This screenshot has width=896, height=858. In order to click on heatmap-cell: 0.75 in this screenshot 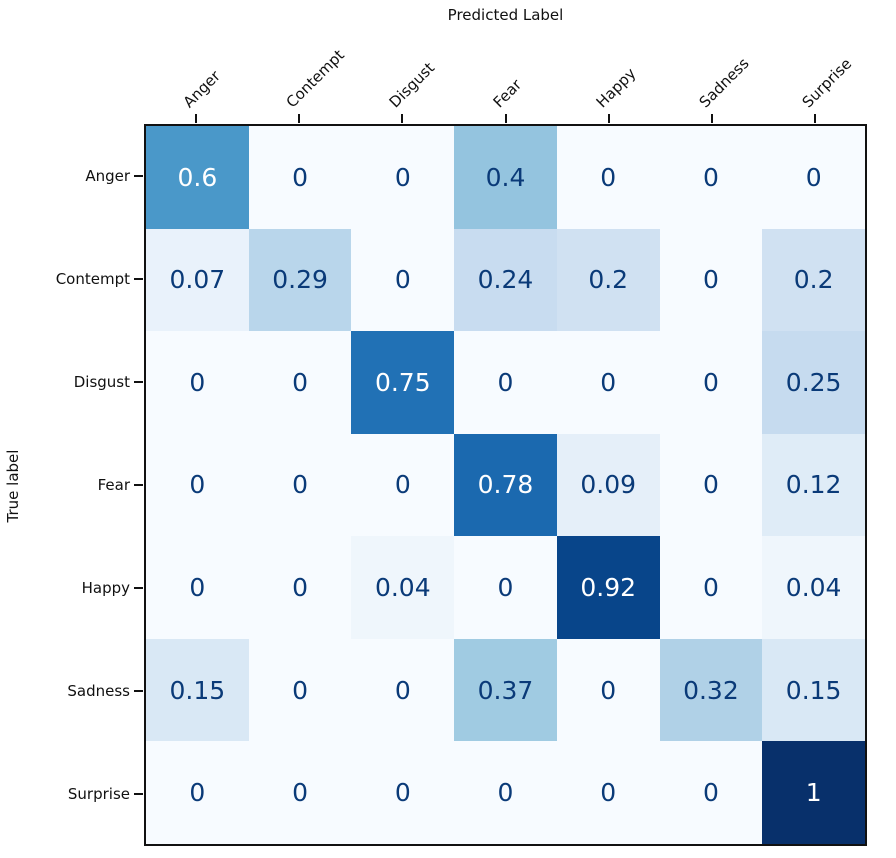, I will do `click(403, 382)`.